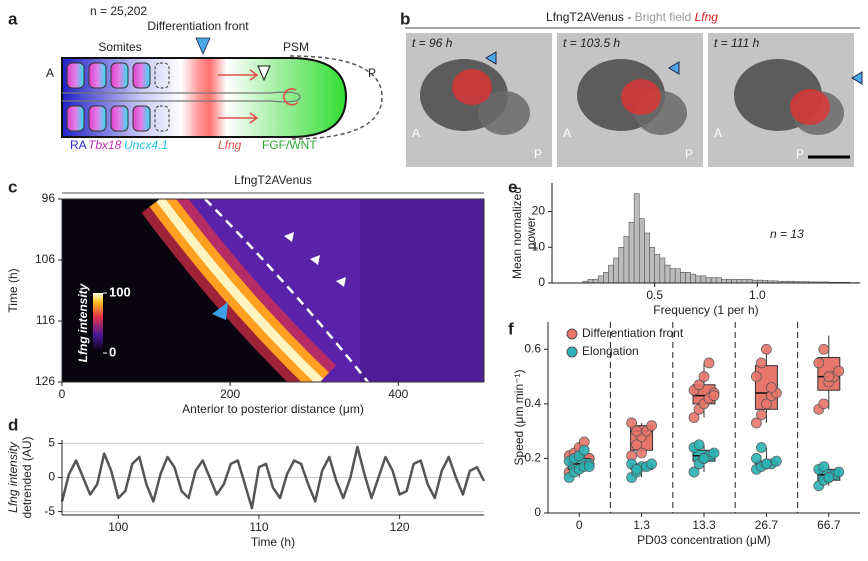  I want to click on band, so click(240, 290).